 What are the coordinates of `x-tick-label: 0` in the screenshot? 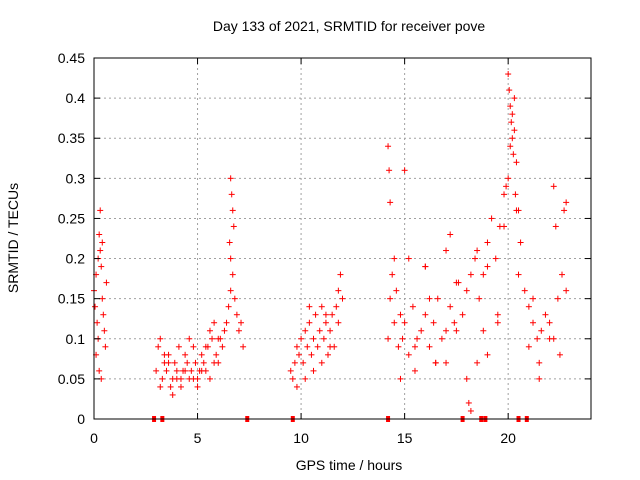 It's located at (94, 438).